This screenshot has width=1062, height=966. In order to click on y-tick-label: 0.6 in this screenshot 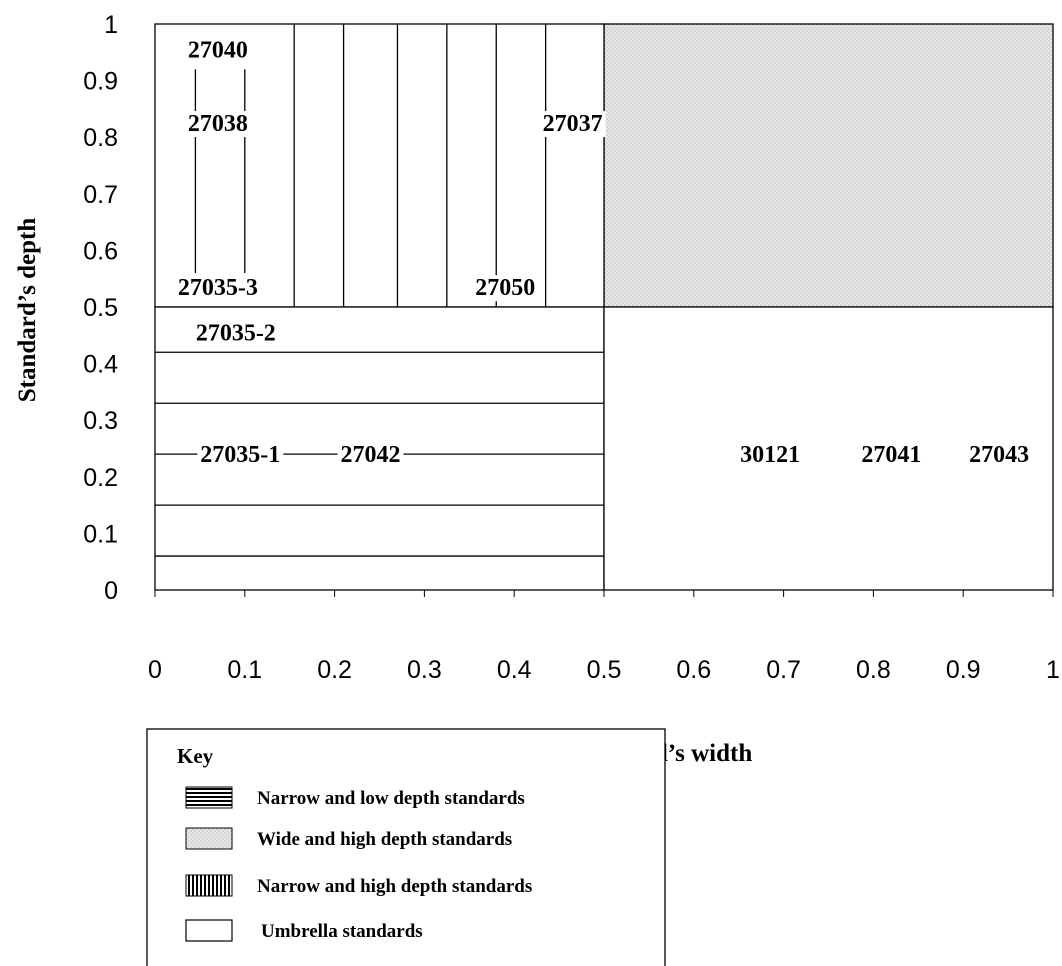, I will do `click(100, 251)`.